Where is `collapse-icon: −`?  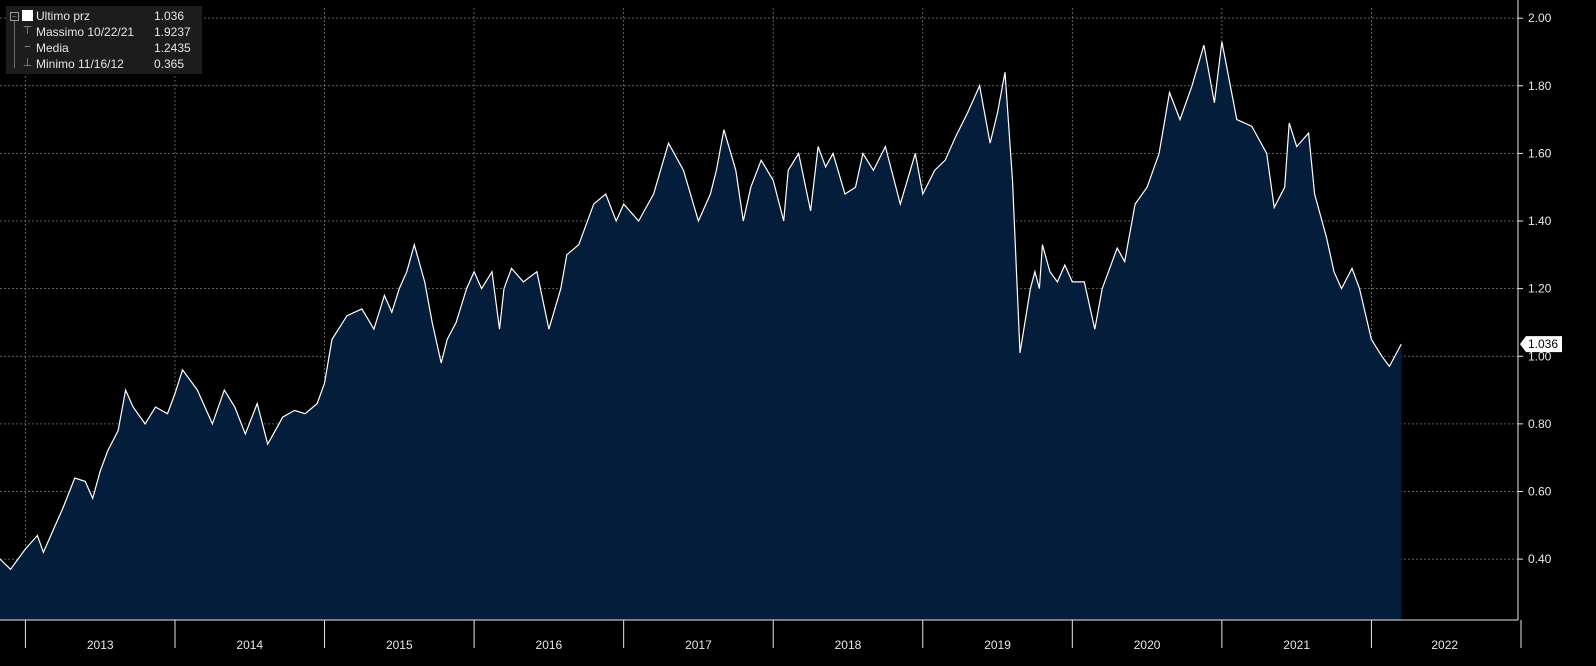
collapse-icon: − is located at coordinates (14, 16).